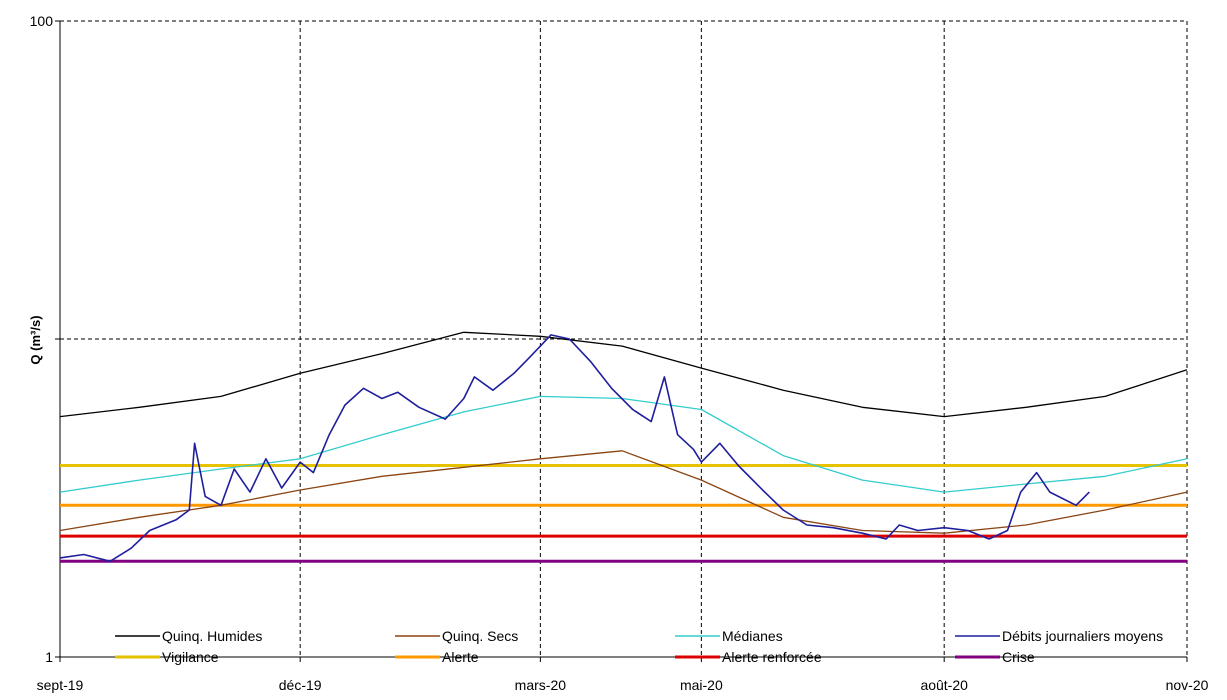  Describe the element at coordinates (701, 685) in the screenshot. I see `x-tick-label: mai-20` at that location.